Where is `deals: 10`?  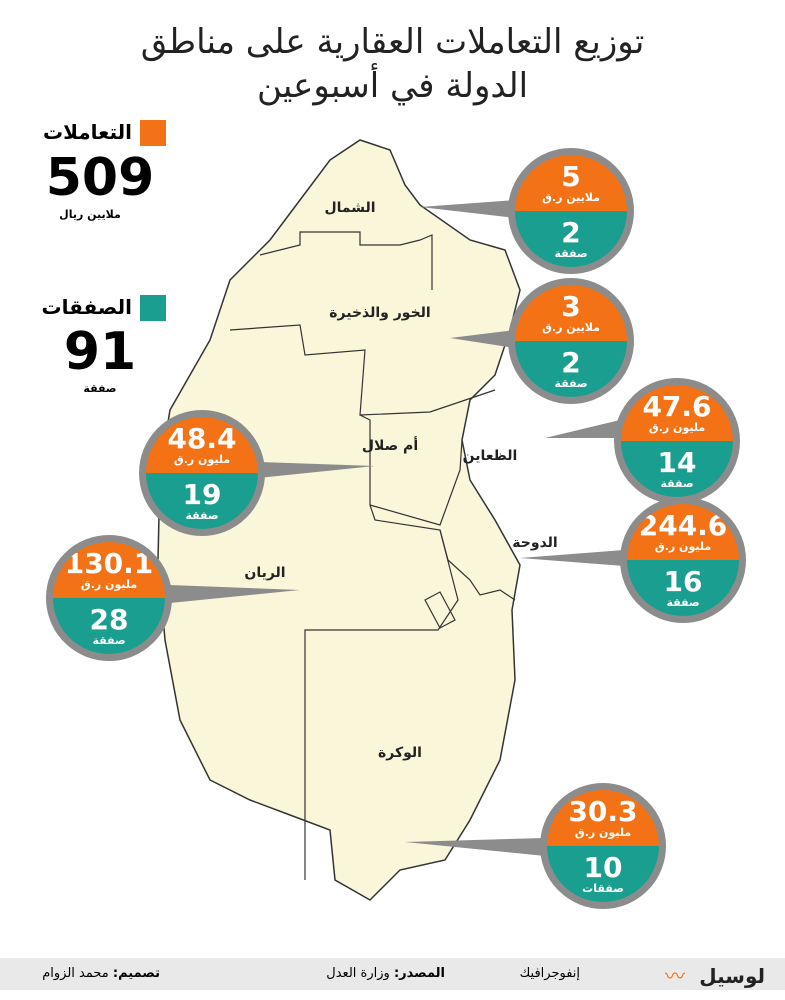 deals: 10 is located at coordinates (603, 867).